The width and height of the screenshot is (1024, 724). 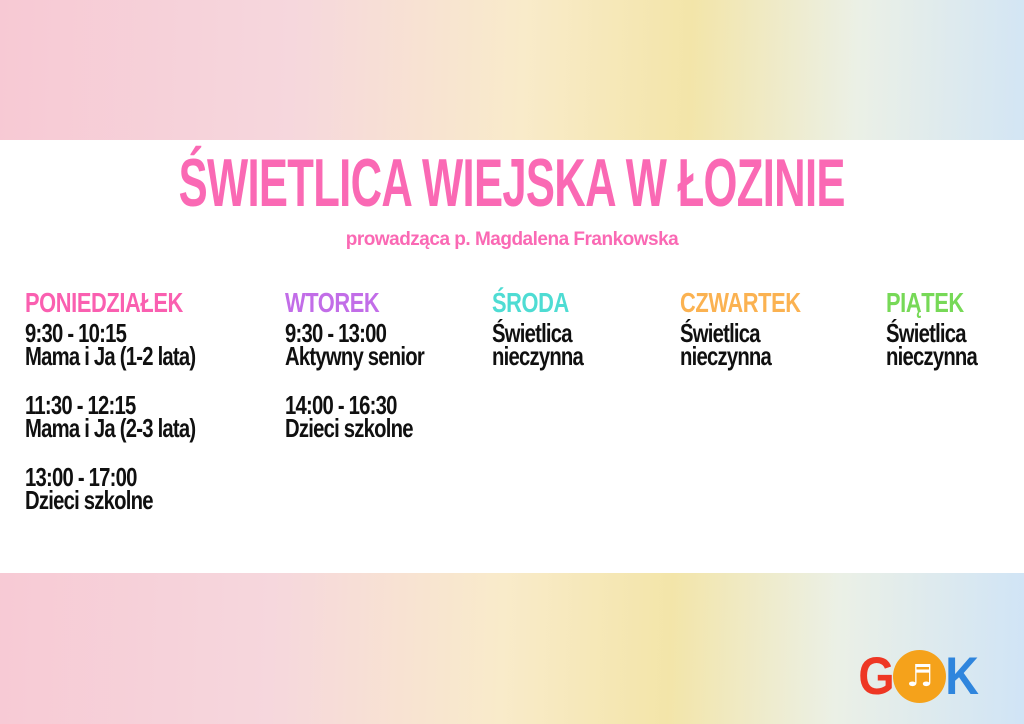 I want to click on schedule-entry: 11:30 - 12:15 Mama i Ja (2-3 lata), so click(x=110, y=416).